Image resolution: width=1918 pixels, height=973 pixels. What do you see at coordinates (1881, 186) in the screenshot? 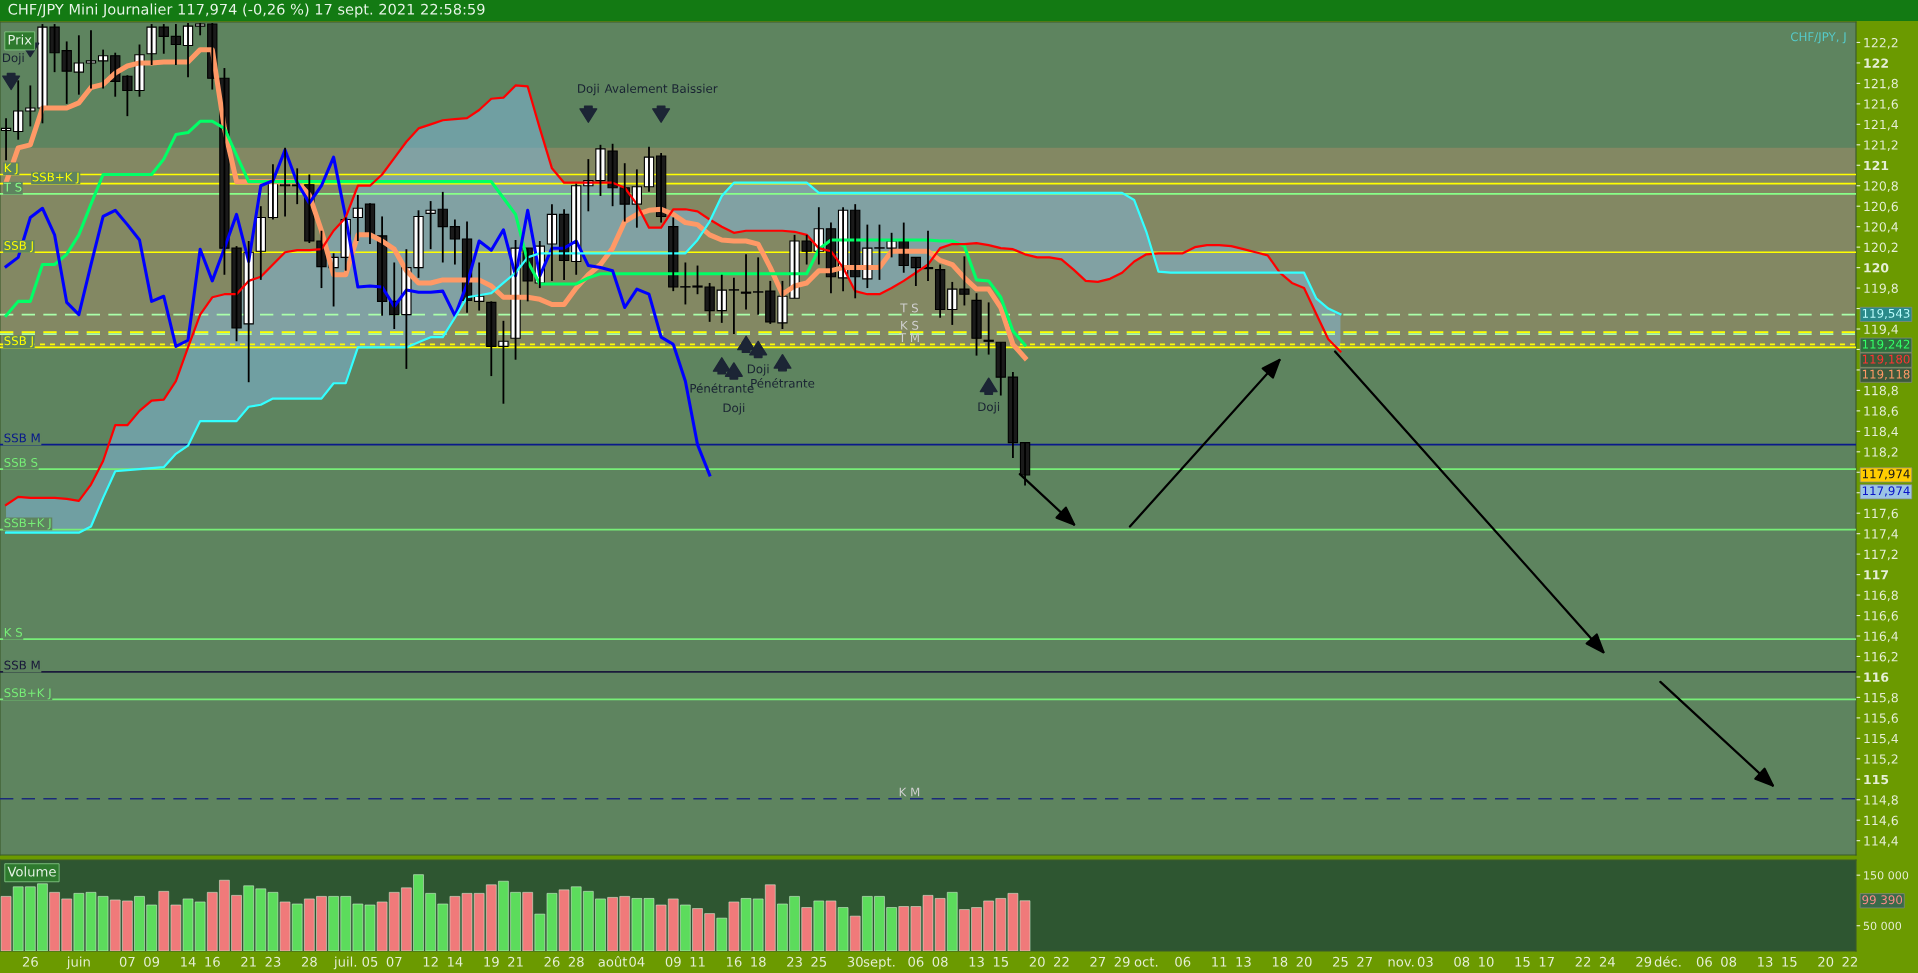
I see `y-tick-label: 120,8` at bounding box center [1881, 186].